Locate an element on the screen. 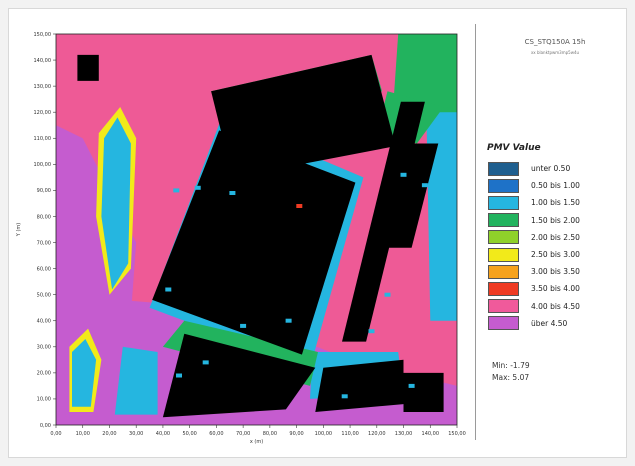 The height and width of the screenshot is (466, 635). y-tick-label: 50,00 is located at coordinates (44, 295).